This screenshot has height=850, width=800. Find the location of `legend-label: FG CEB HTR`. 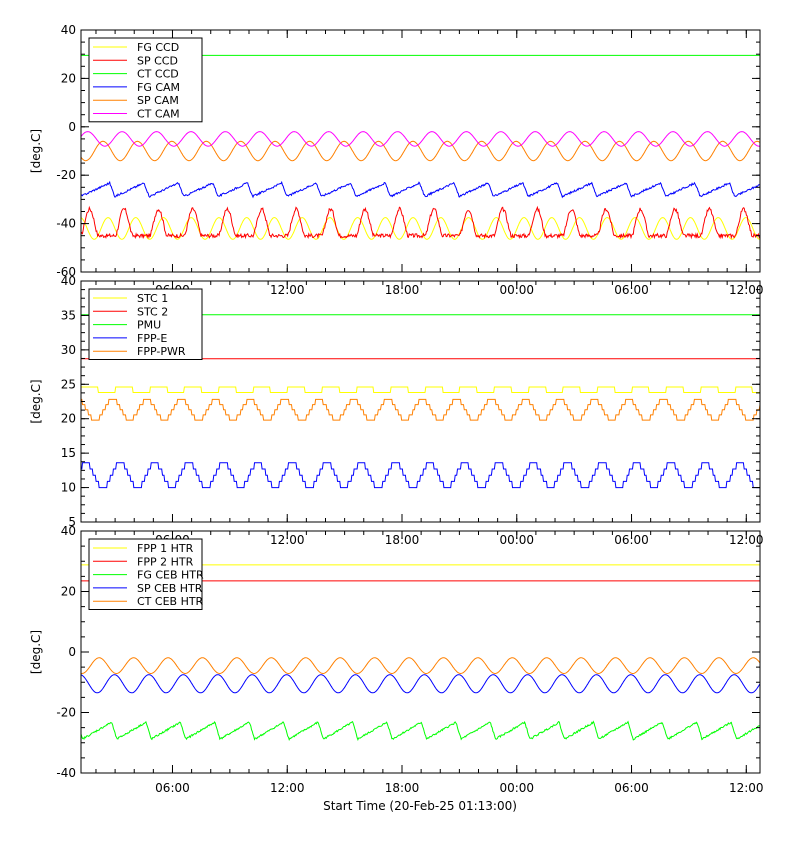

legend-label: FG CEB HTR is located at coordinates (170, 575).